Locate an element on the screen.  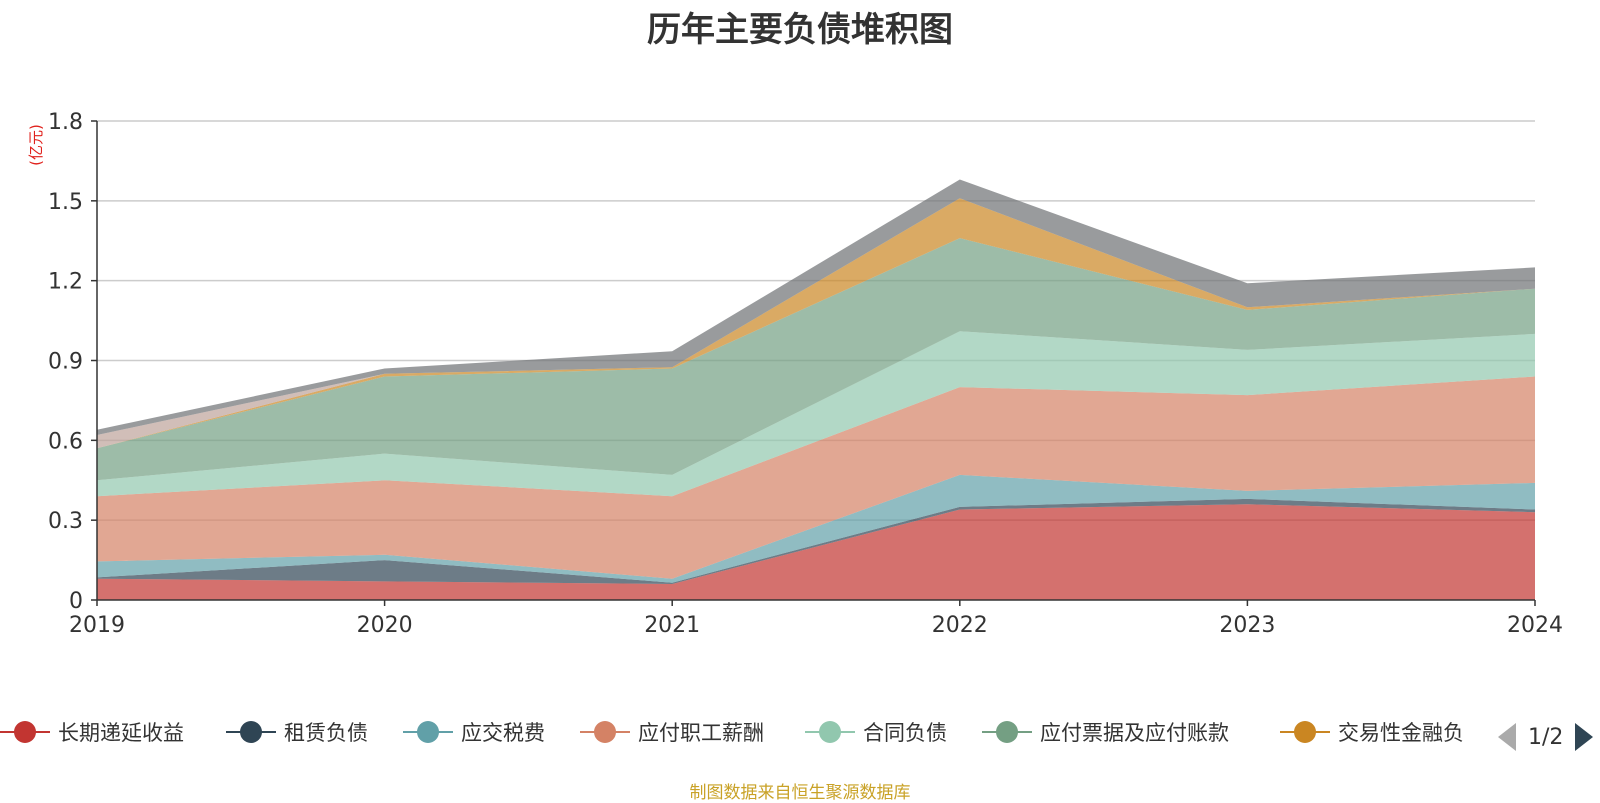
legend-label: 应付票据及应付账款 is located at coordinates (1134, 733).